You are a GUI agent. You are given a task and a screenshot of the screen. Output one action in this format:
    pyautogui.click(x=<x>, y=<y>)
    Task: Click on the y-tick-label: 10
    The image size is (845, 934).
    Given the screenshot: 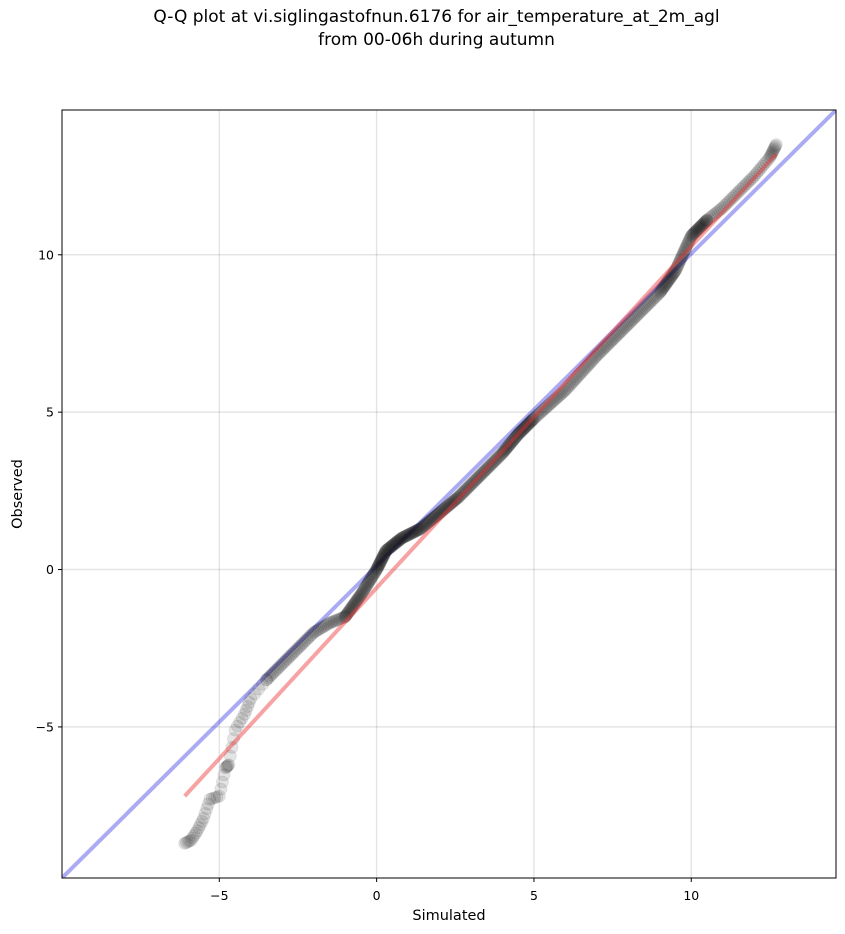 What is the action you would take?
    pyautogui.click(x=46, y=254)
    